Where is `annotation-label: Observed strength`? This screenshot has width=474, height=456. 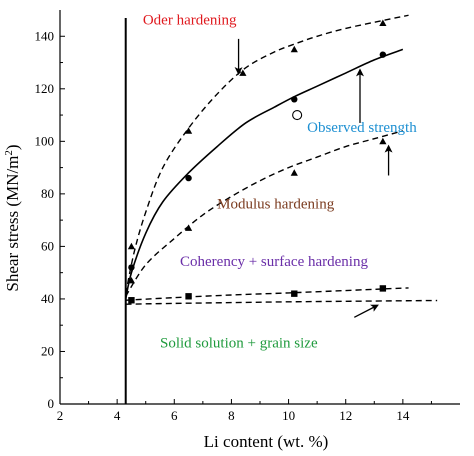
annotation-label: Observed strength is located at coordinates (362, 128).